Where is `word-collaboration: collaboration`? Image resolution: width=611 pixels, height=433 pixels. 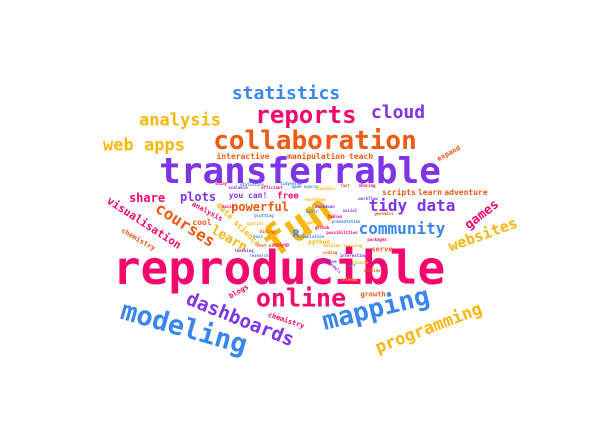 word-collaboration: collaboration is located at coordinates (315, 141).